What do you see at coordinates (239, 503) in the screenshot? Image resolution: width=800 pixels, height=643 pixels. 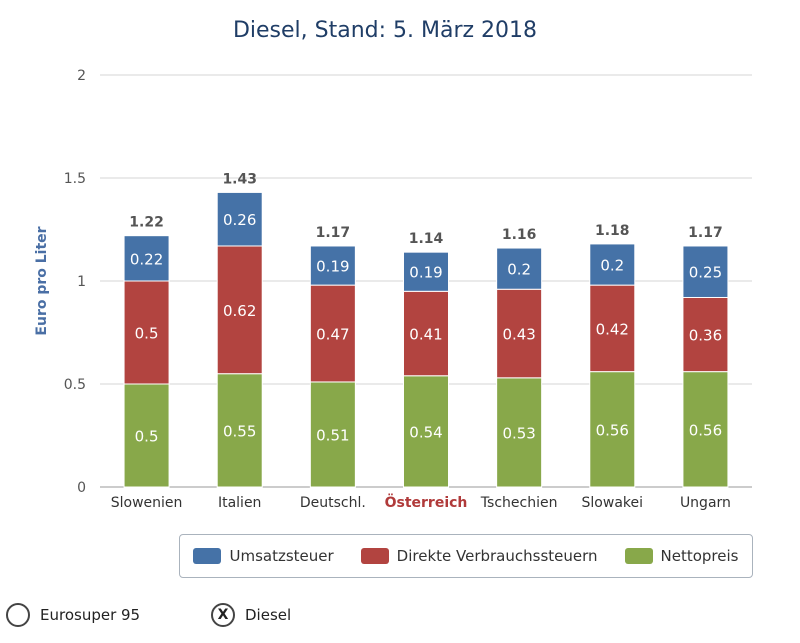 I see `x-tick-label: Italien` at bounding box center [239, 503].